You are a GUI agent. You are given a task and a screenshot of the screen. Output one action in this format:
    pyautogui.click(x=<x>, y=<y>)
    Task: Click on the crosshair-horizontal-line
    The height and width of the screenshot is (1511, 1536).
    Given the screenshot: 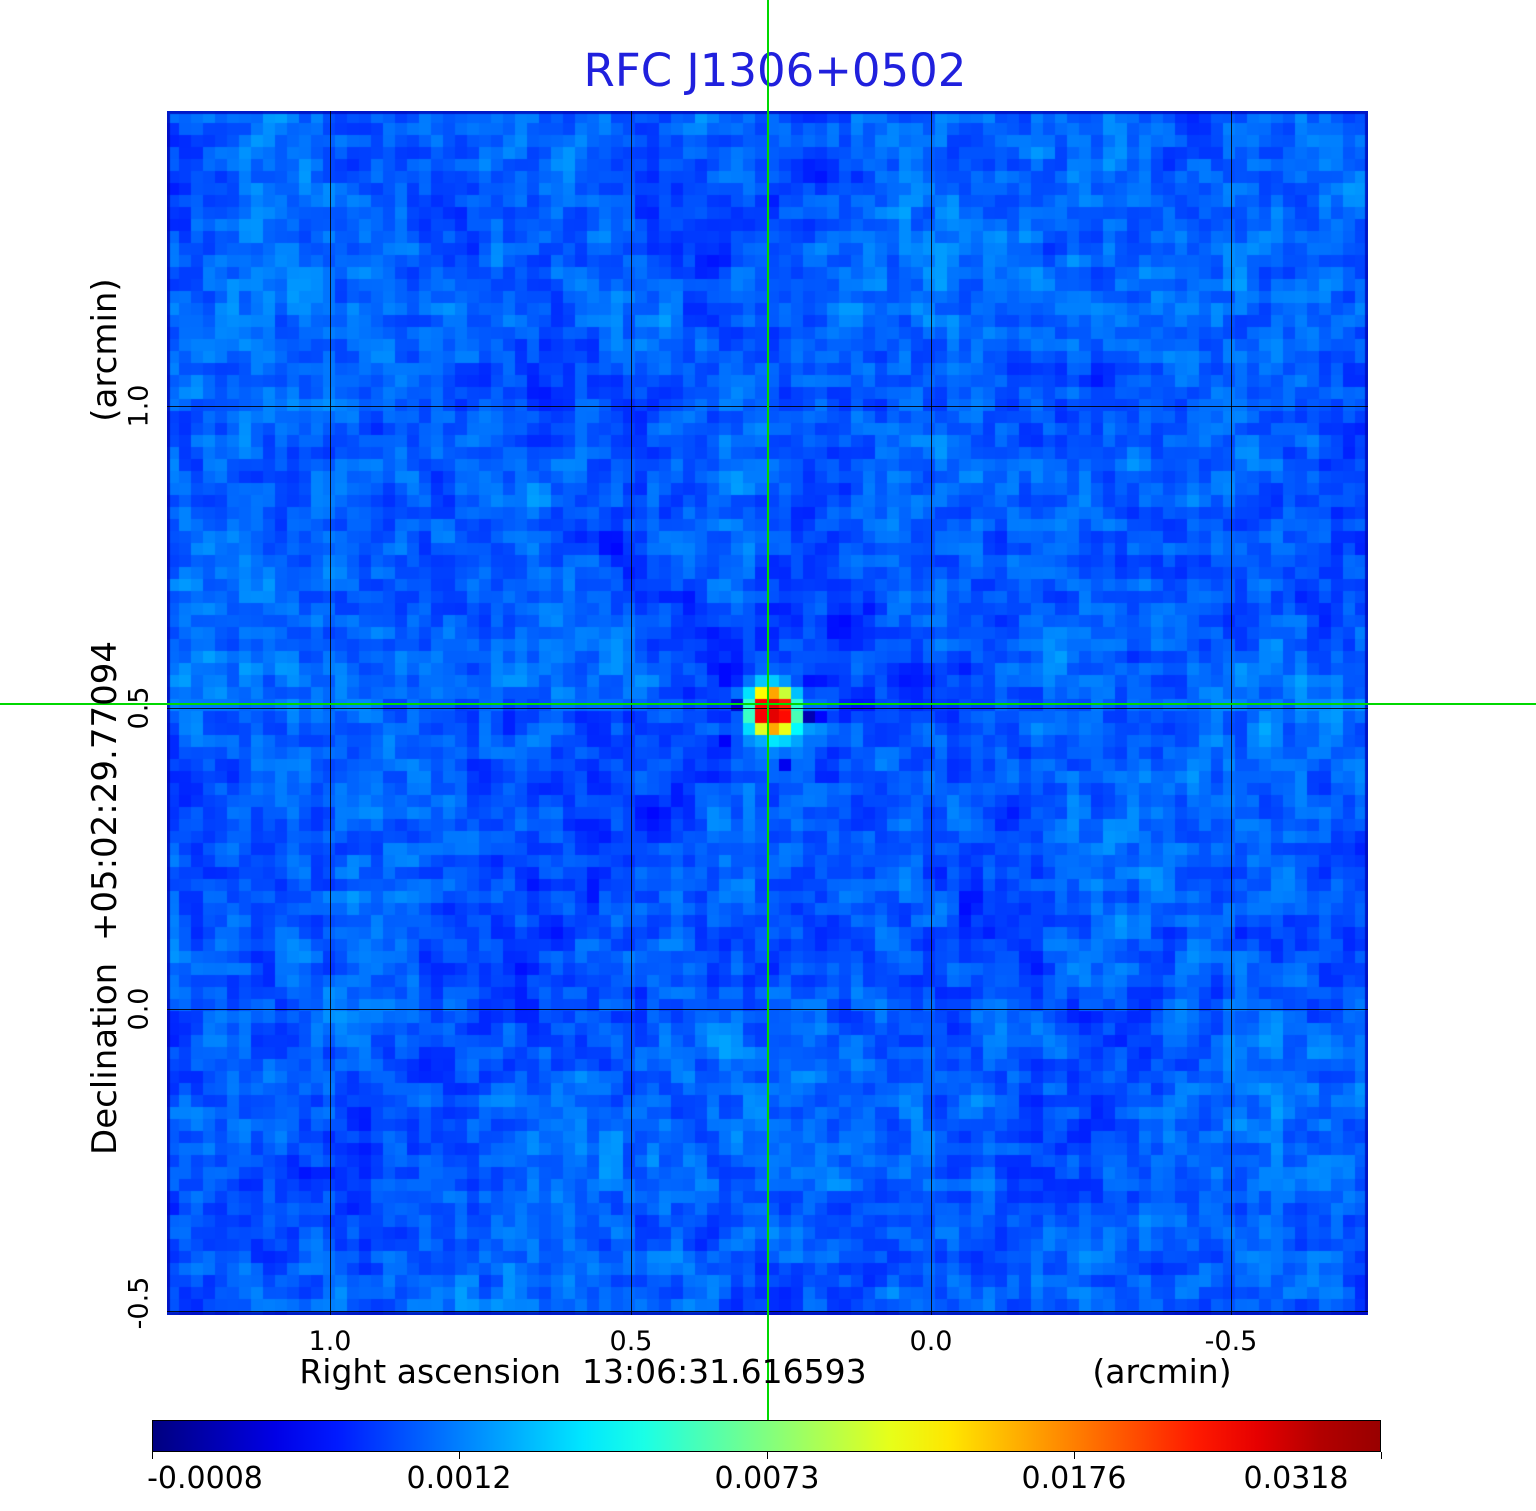 What is the action you would take?
    pyautogui.click(x=768, y=704)
    